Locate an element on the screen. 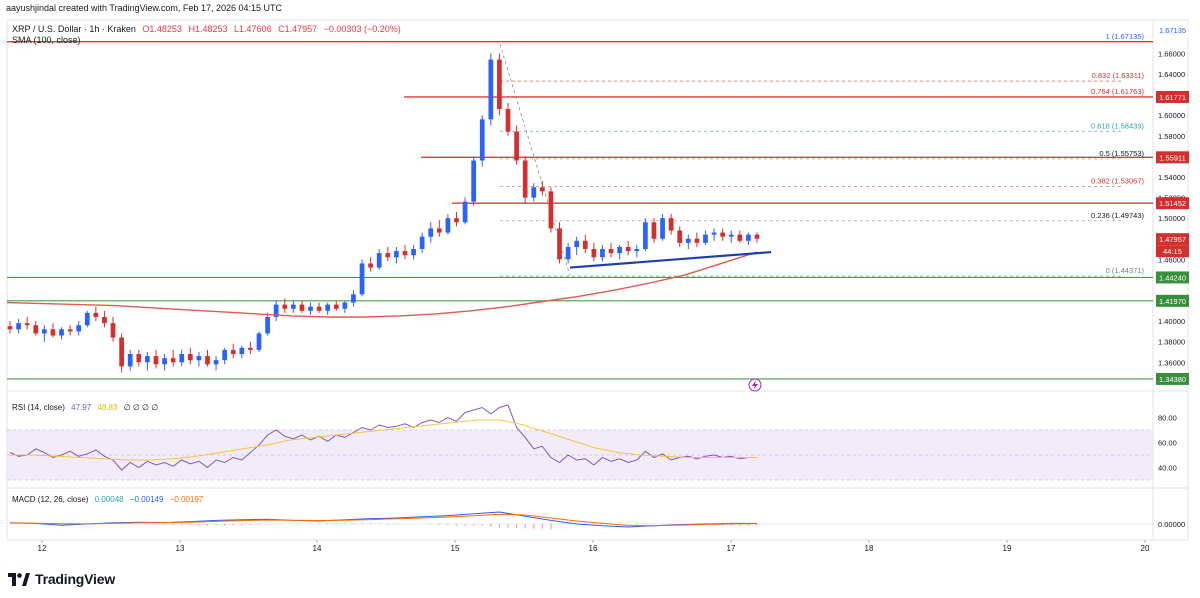 Image resolution: width=1200 pixels, height=598 pixels. brand-name: TradingView is located at coordinates (75, 579).